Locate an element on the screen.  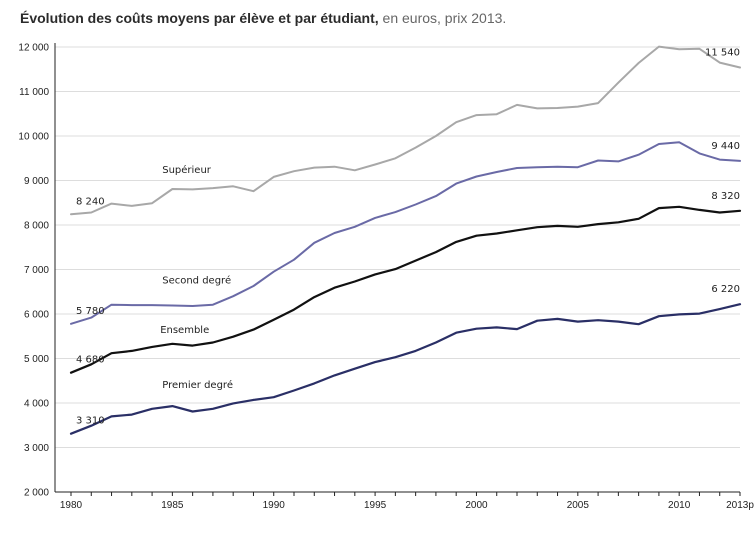
data-label-end: 9 440 is located at coordinates (725, 146).